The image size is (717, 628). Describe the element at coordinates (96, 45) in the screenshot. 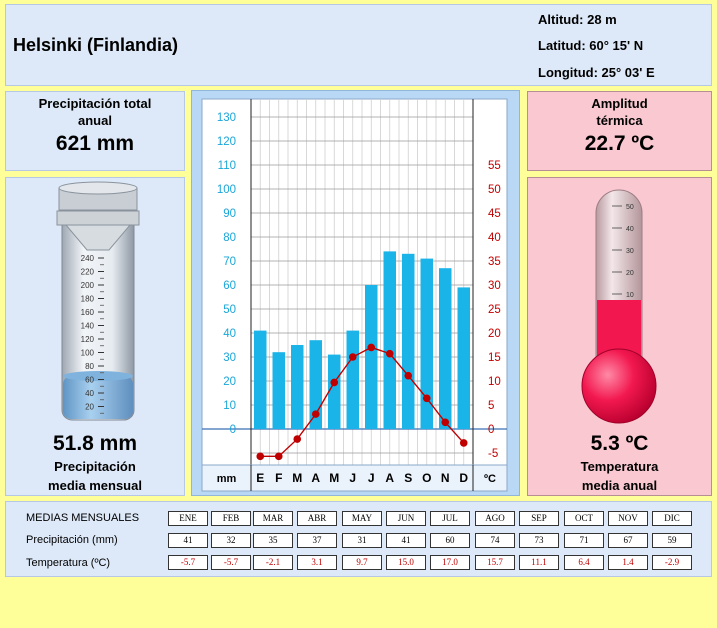

I see `city-title: Helsinki (Finlandia)` at that location.